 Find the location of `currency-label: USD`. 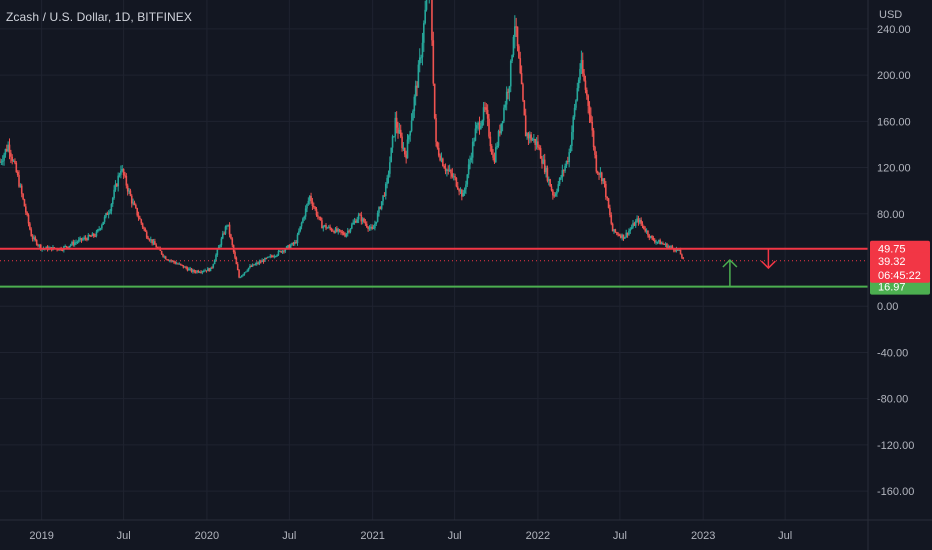

currency-label: USD is located at coordinates (890, 15).